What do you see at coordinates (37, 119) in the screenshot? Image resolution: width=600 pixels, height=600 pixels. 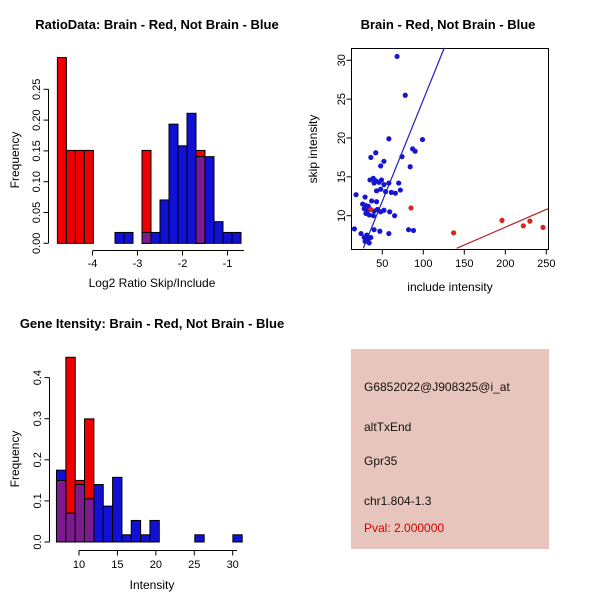 I see `svg-text: 0.20` at bounding box center [37, 119].